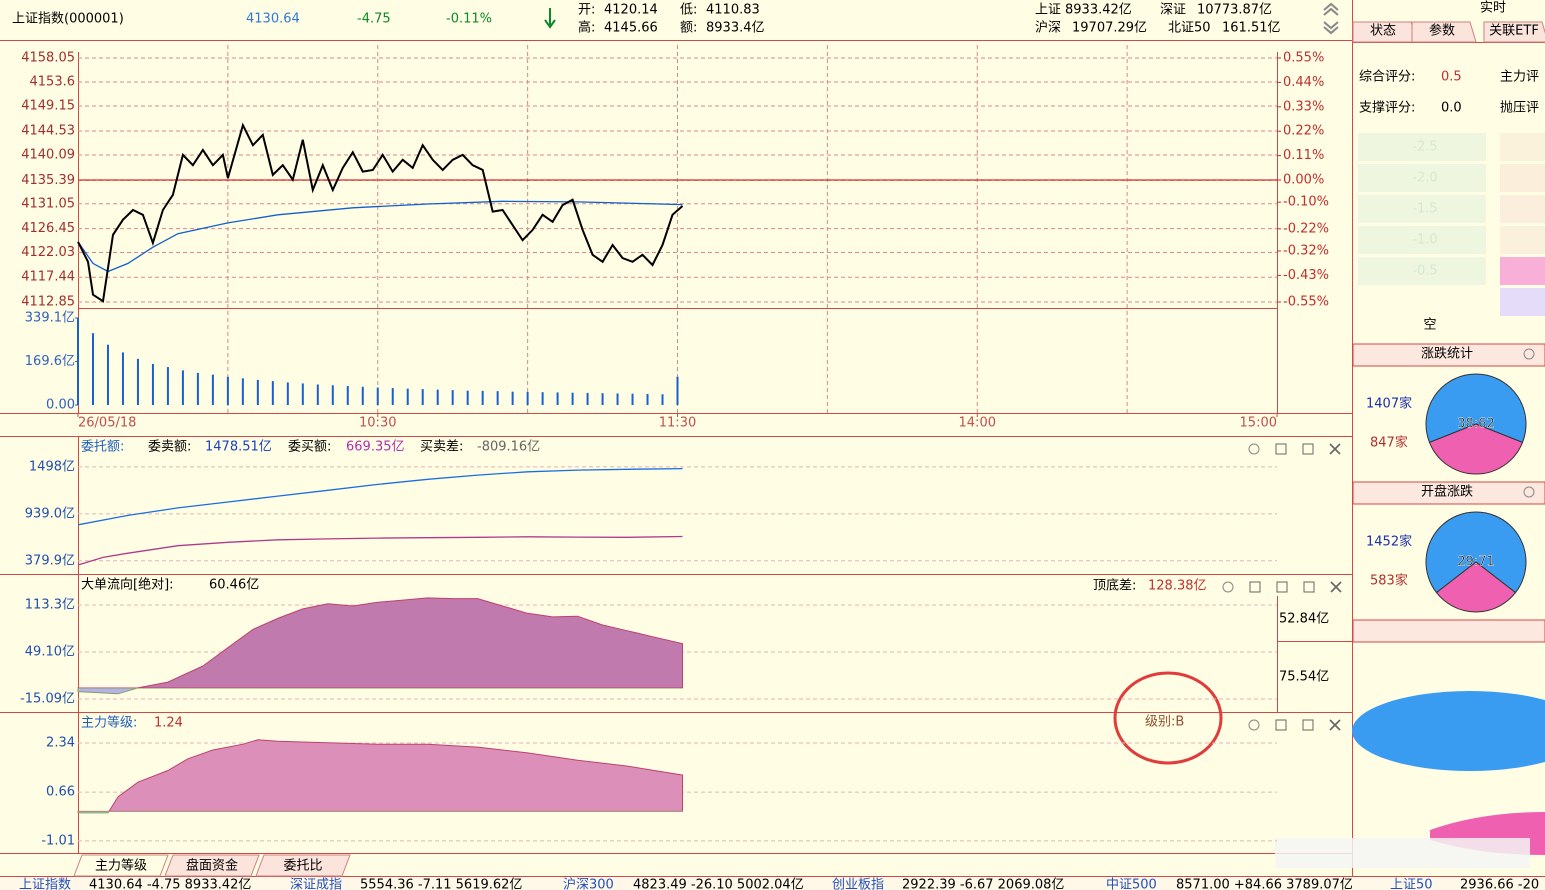  I want to click on score-value: 0.5, so click(1451, 77).